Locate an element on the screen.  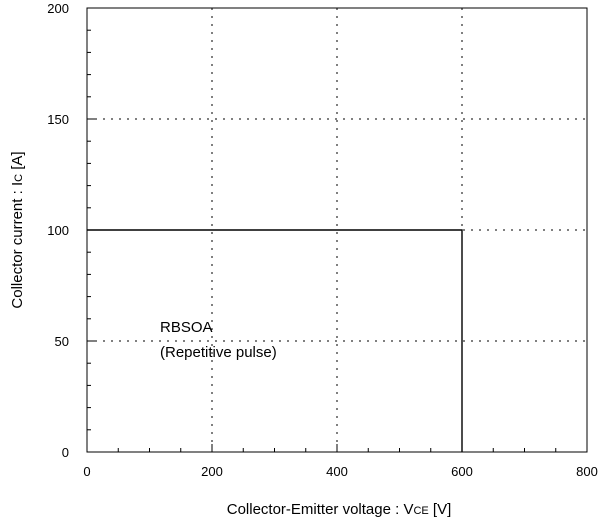
x-axis-title-main: Collector-Emitter voltage : V is located at coordinates (320, 509).